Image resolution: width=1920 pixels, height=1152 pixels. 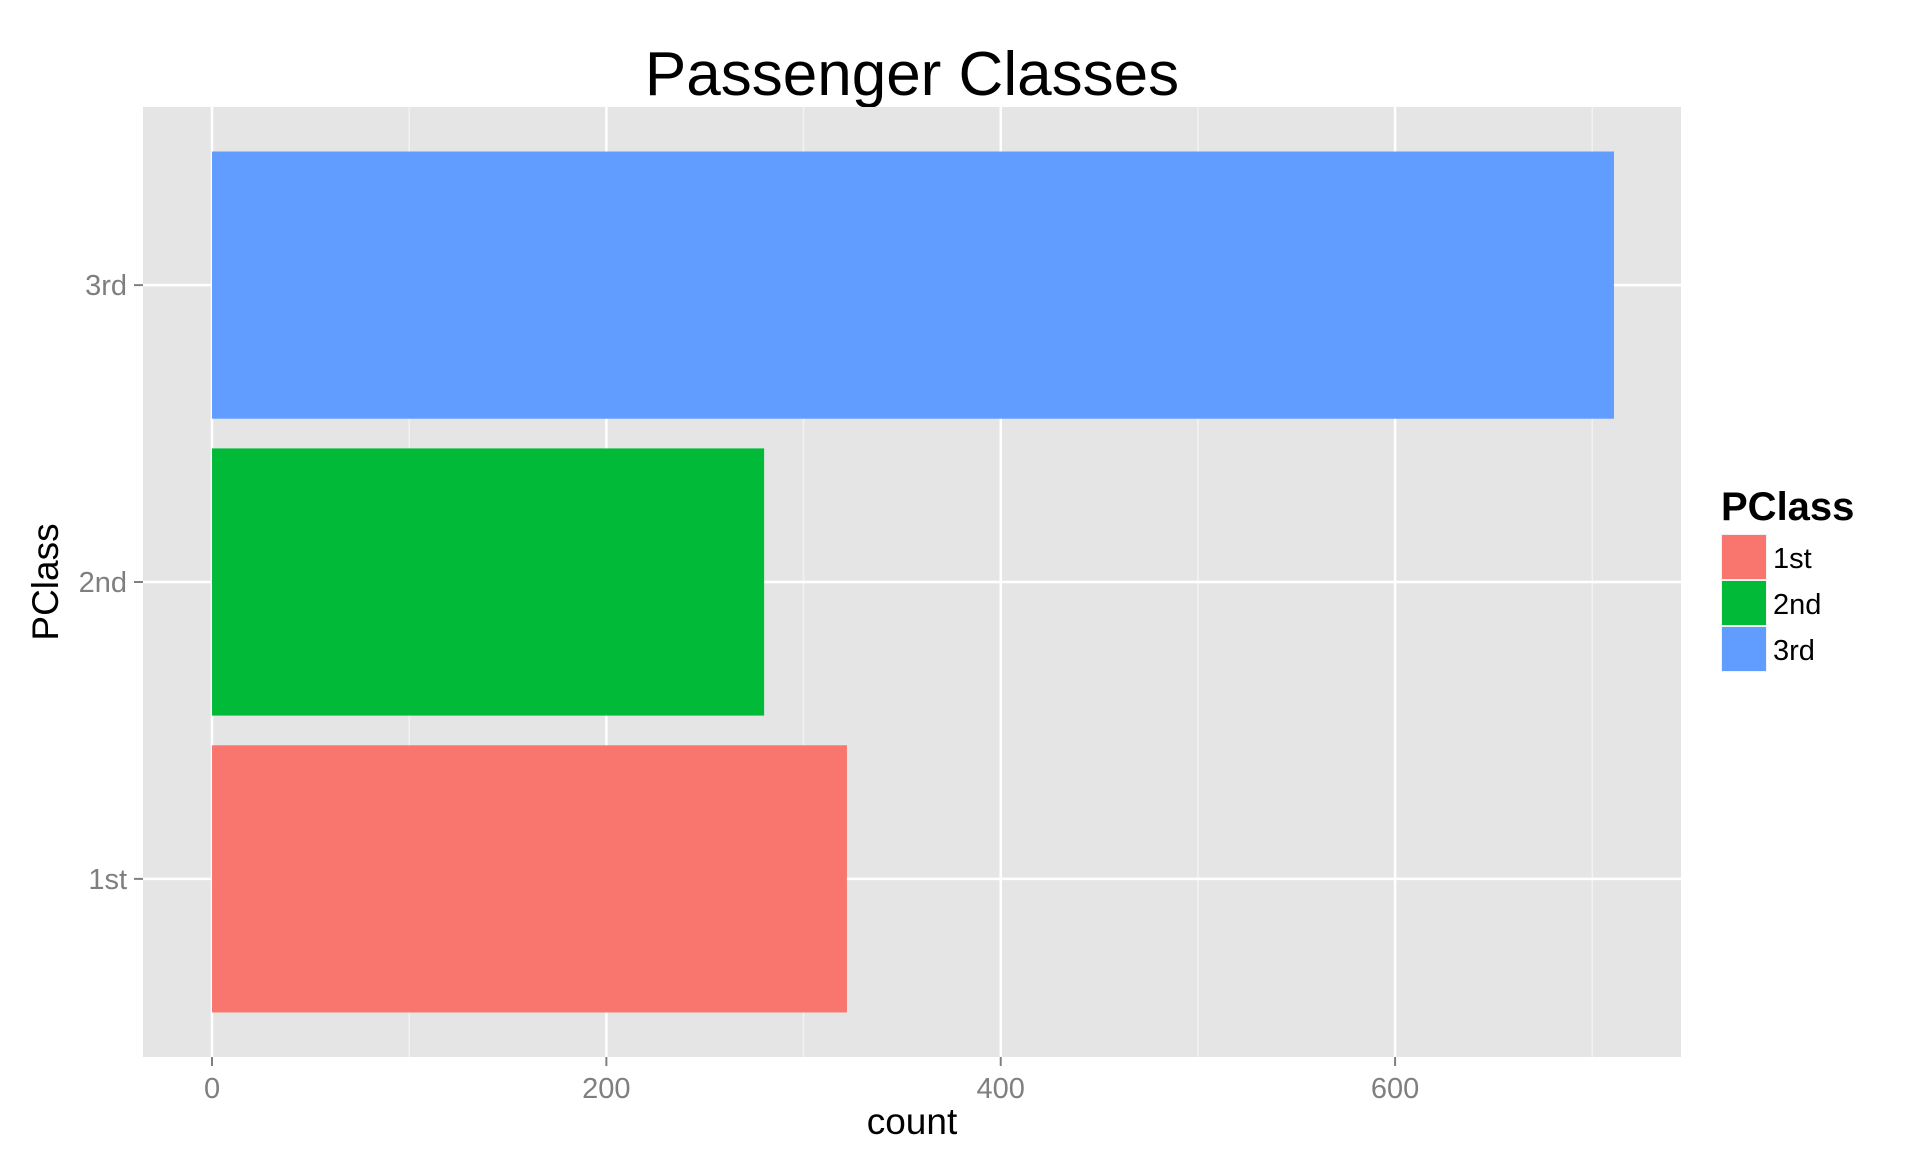 I want to click on bar-2nd, so click(x=488, y=582).